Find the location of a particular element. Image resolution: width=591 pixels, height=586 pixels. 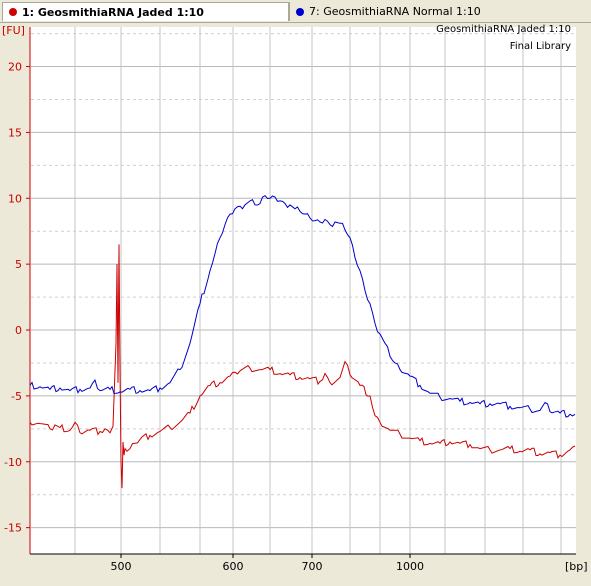

y-tick-label: -5 is located at coordinates (16, 396).